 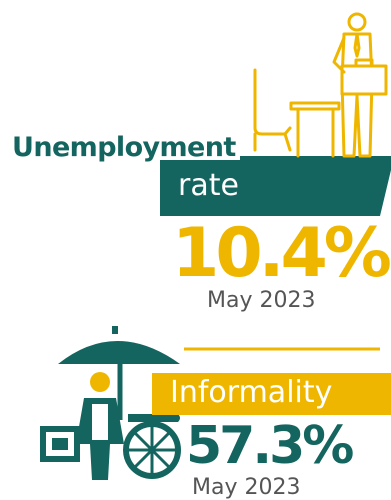 What do you see at coordinates (208, 185) in the screenshot?
I see `rate-subheading: rate` at bounding box center [208, 185].